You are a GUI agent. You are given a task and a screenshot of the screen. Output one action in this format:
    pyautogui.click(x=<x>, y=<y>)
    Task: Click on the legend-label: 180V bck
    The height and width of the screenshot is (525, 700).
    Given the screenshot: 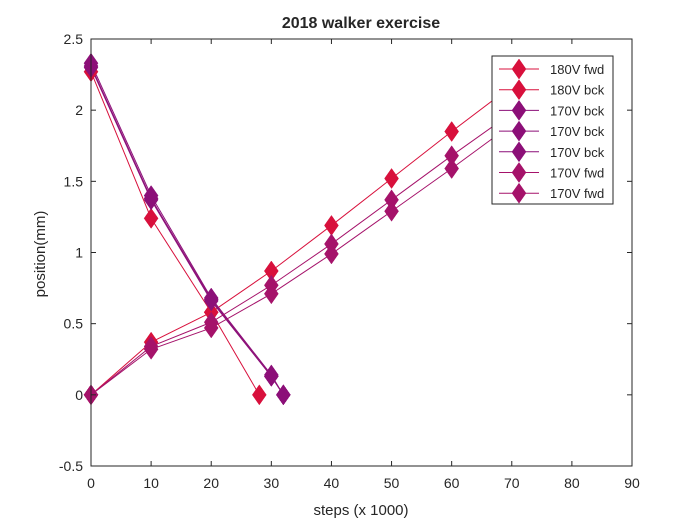 What is the action you would take?
    pyautogui.click(x=577, y=90)
    